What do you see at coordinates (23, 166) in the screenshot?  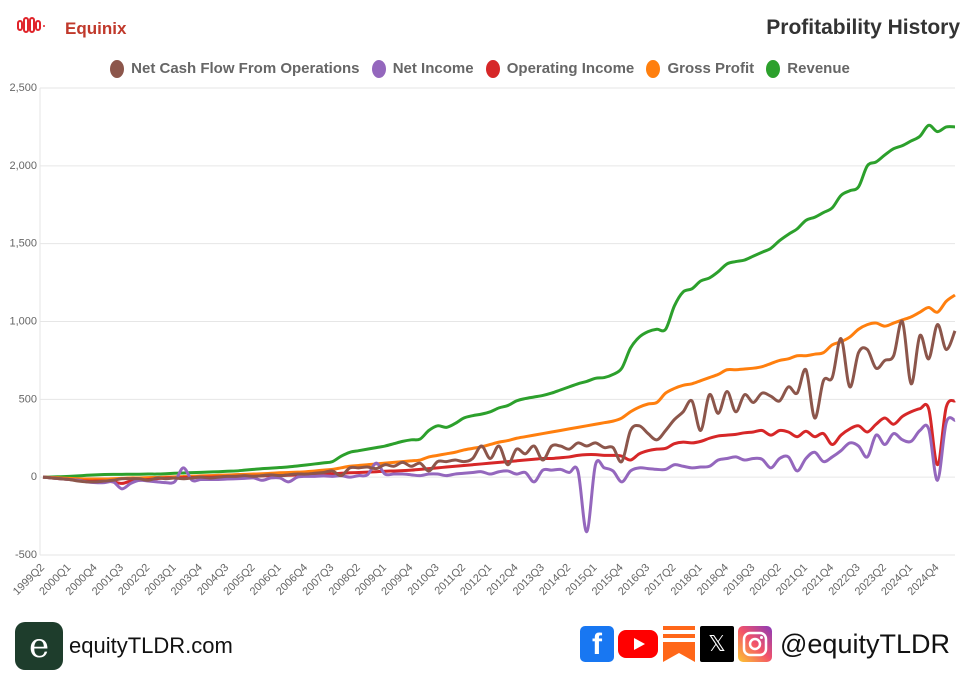 I see `y-tick-label: 2,000` at bounding box center [23, 166].